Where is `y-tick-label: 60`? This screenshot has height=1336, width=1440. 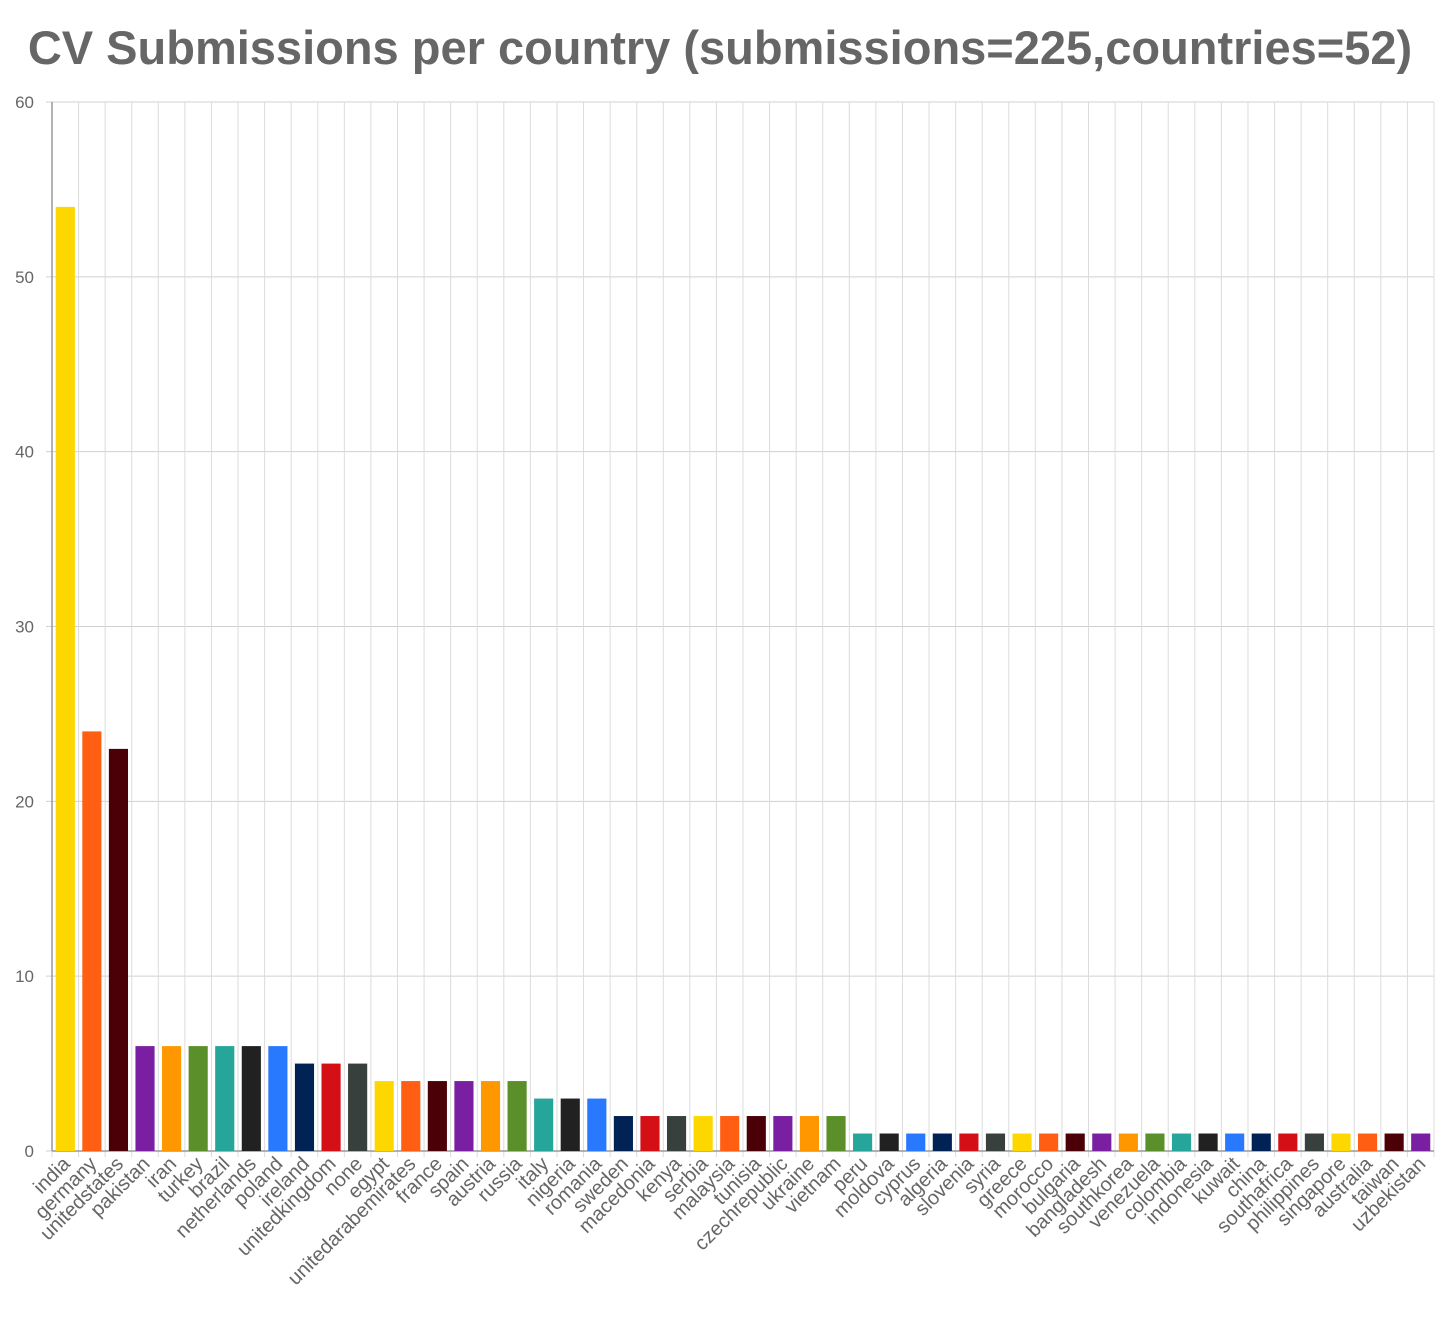 y-tick-label: 60 is located at coordinates (24, 102).